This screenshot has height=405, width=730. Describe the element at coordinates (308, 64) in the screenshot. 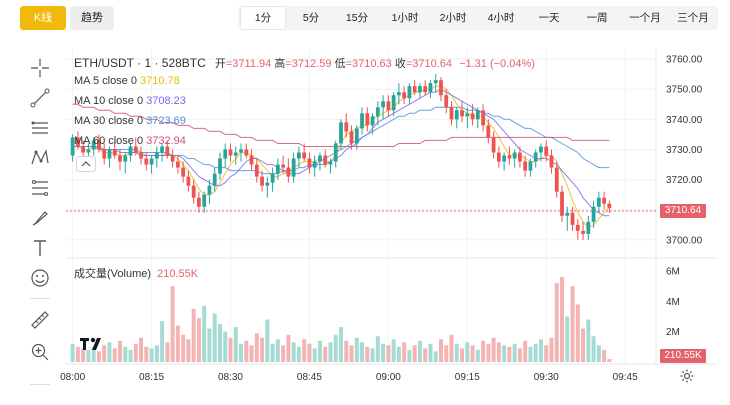

I see `high-value: =3712.59` at that location.